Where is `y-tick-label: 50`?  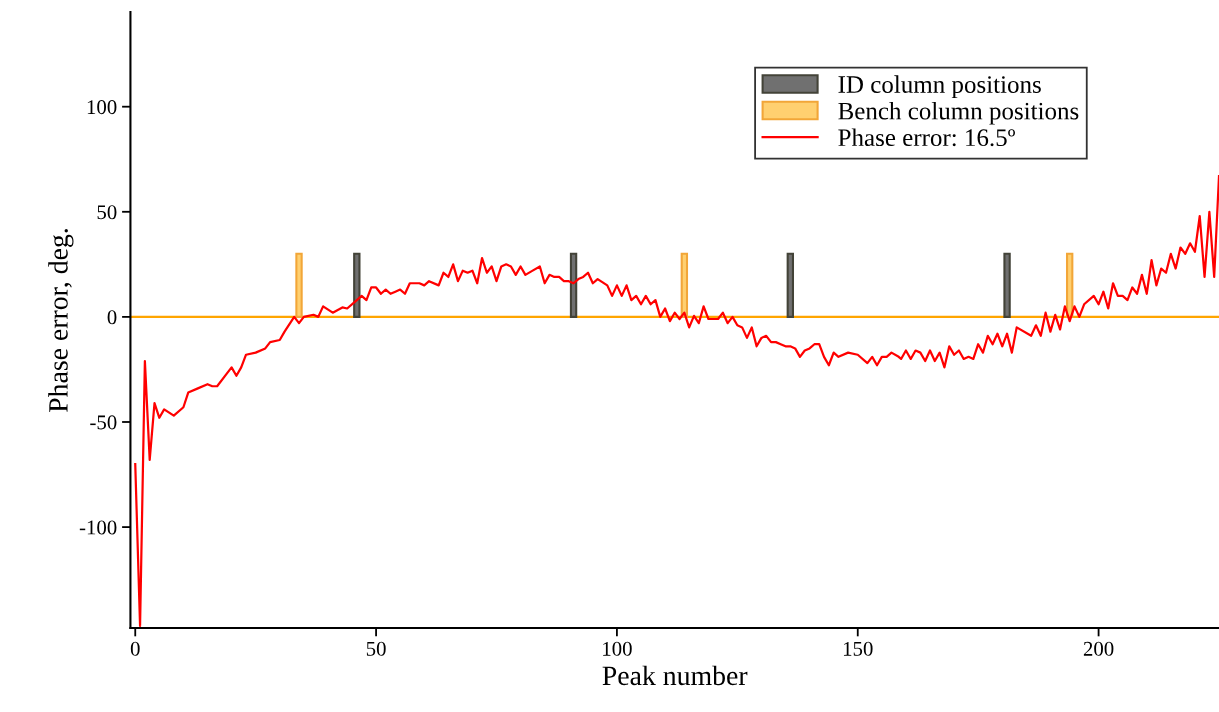 y-tick-label: 50 is located at coordinates (107, 212).